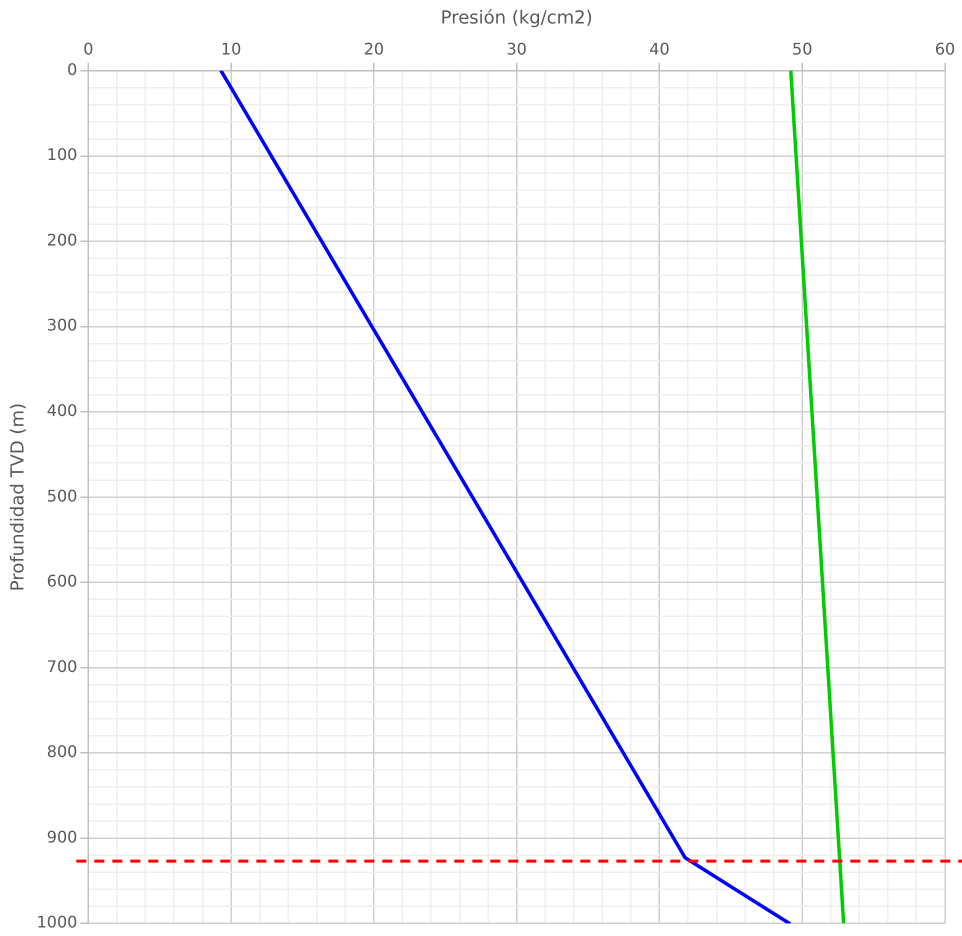  Describe the element at coordinates (231, 48) in the screenshot. I see `x-tick-label: 10` at that location.